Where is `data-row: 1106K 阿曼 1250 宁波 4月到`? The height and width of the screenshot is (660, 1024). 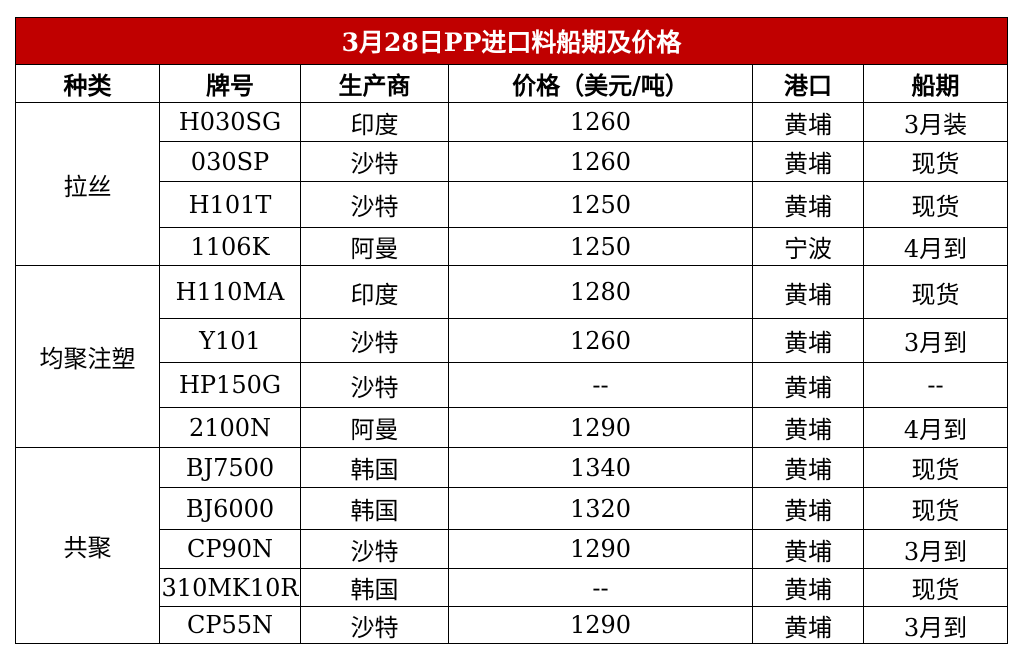
data-row: 1106K 阿曼 1250 宁波 4月到 is located at coordinates (512, 246).